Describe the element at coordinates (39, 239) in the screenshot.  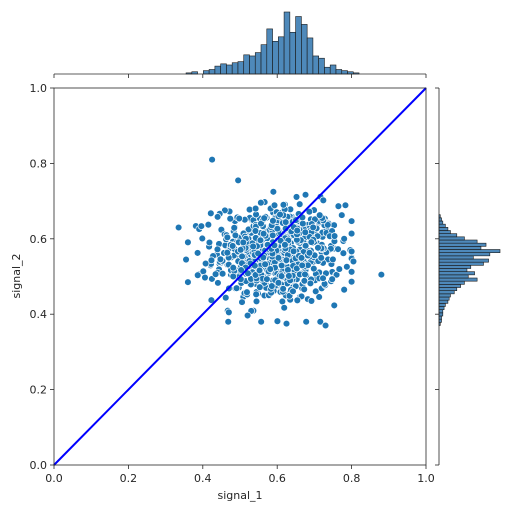
I see `y-tick-label: 0.6` at that location.